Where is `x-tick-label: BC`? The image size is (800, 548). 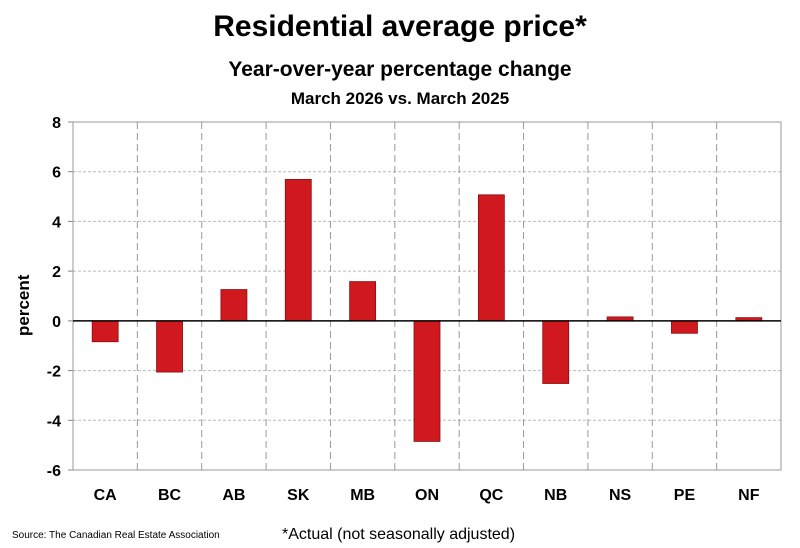 x-tick-label: BC is located at coordinates (170, 495).